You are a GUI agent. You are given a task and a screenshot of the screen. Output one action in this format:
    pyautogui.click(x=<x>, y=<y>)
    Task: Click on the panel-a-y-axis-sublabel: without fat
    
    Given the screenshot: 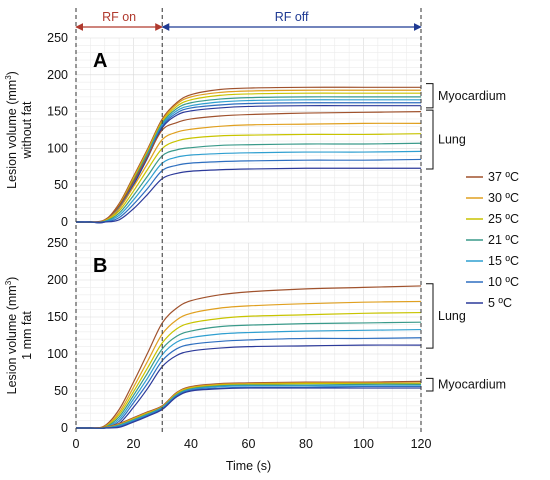 What is the action you would take?
    pyautogui.click(x=27, y=130)
    